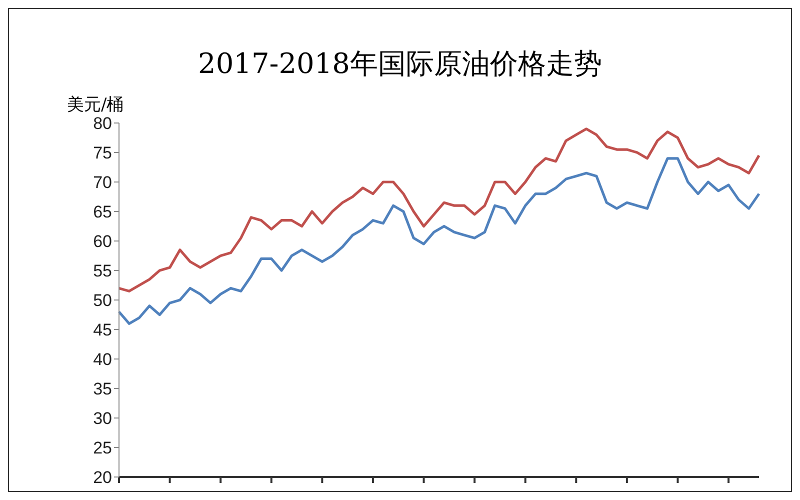  I want to click on y-tick-label: 65, so click(102, 212).